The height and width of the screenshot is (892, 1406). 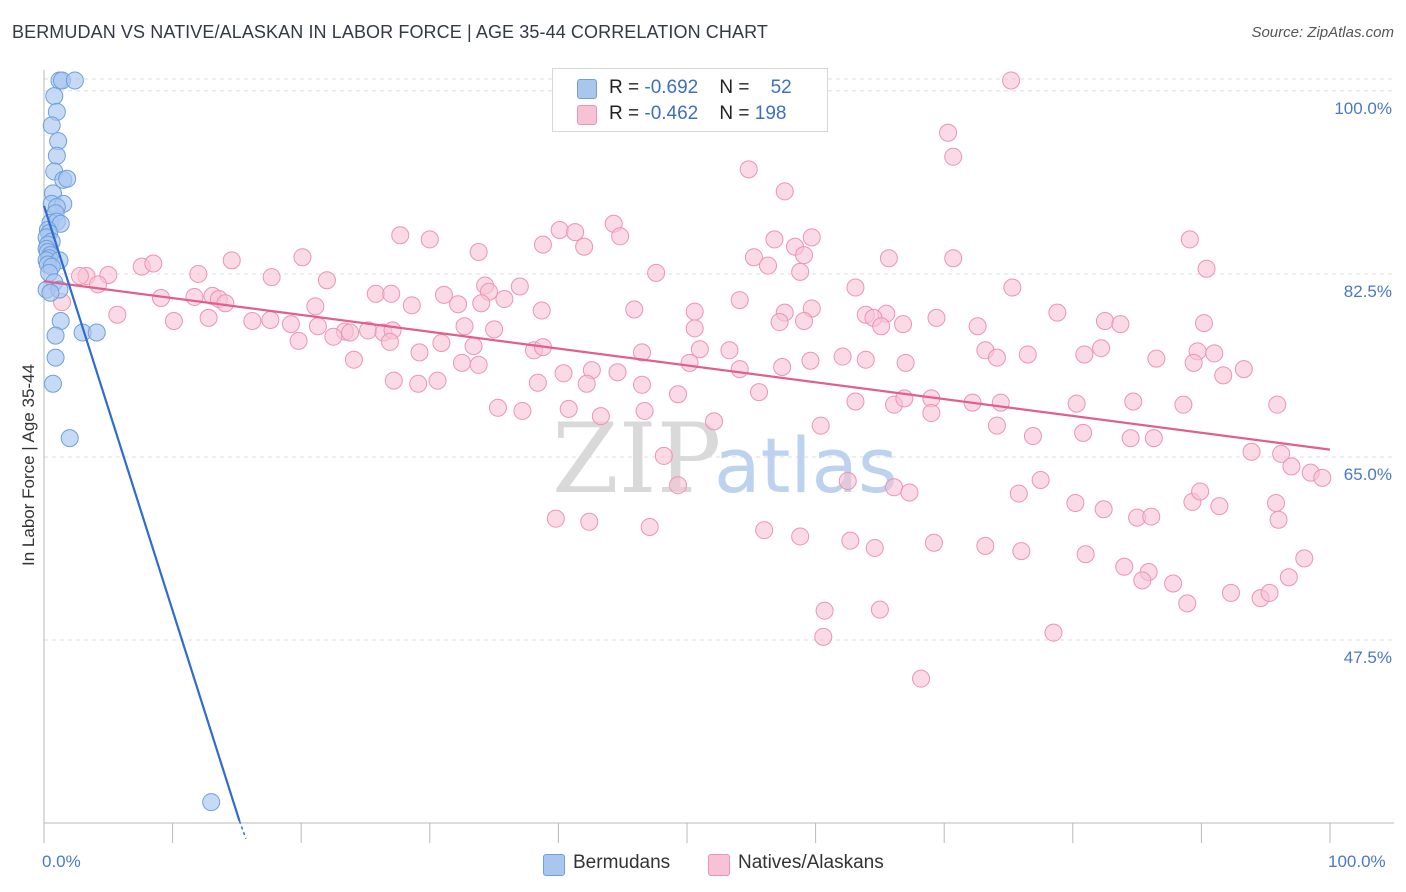 What do you see at coordinates (671, 87) in the screenshot?
I see `legend-r-value: -0.692` at bounding box center [671, 87].